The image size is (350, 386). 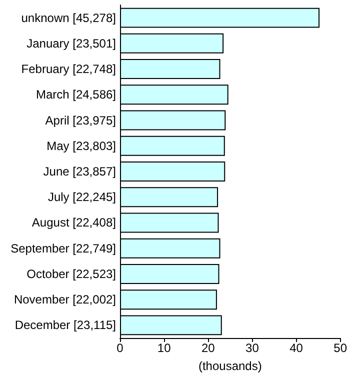 I want to click on x-tick-label: 20, so click(x=208, y=348).